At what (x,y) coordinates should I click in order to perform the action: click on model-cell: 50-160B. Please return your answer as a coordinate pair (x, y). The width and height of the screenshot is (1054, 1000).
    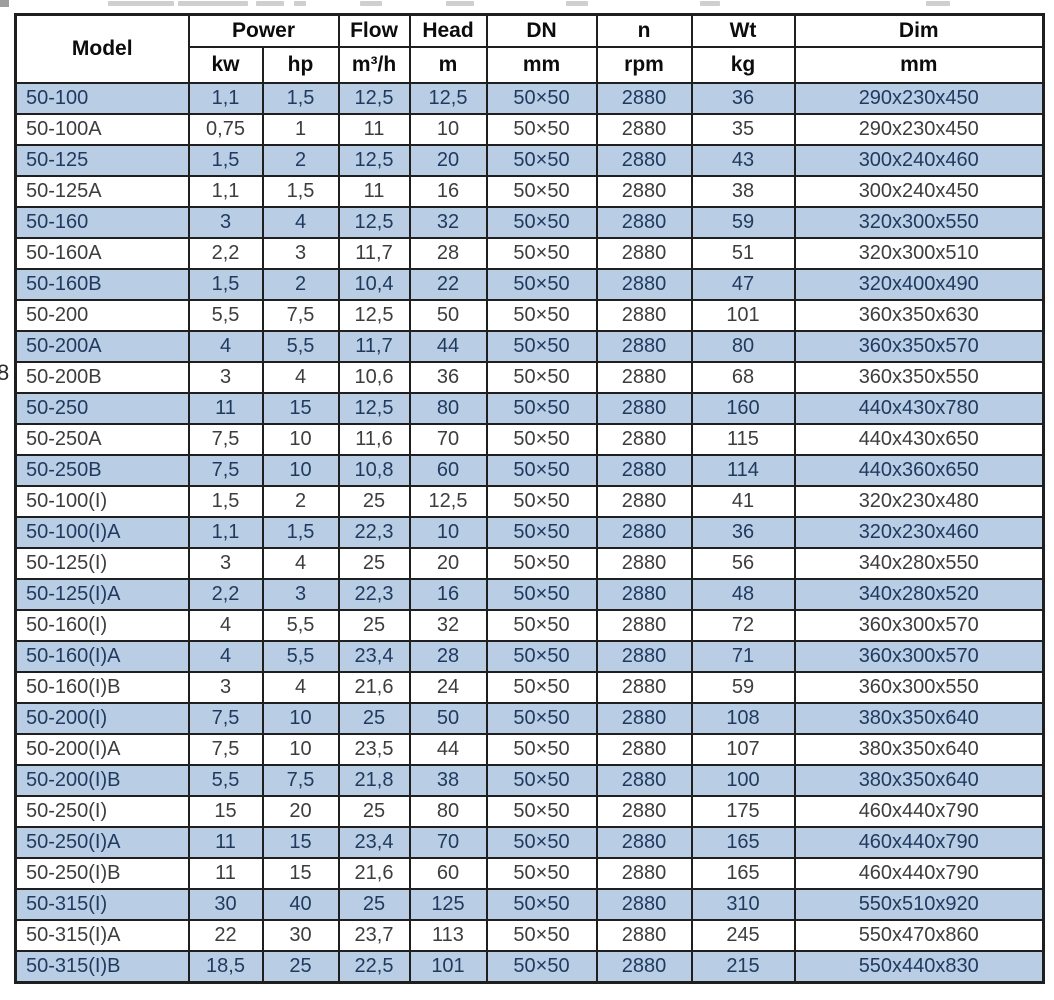
    Looking at the image, I should click on (102, 284).